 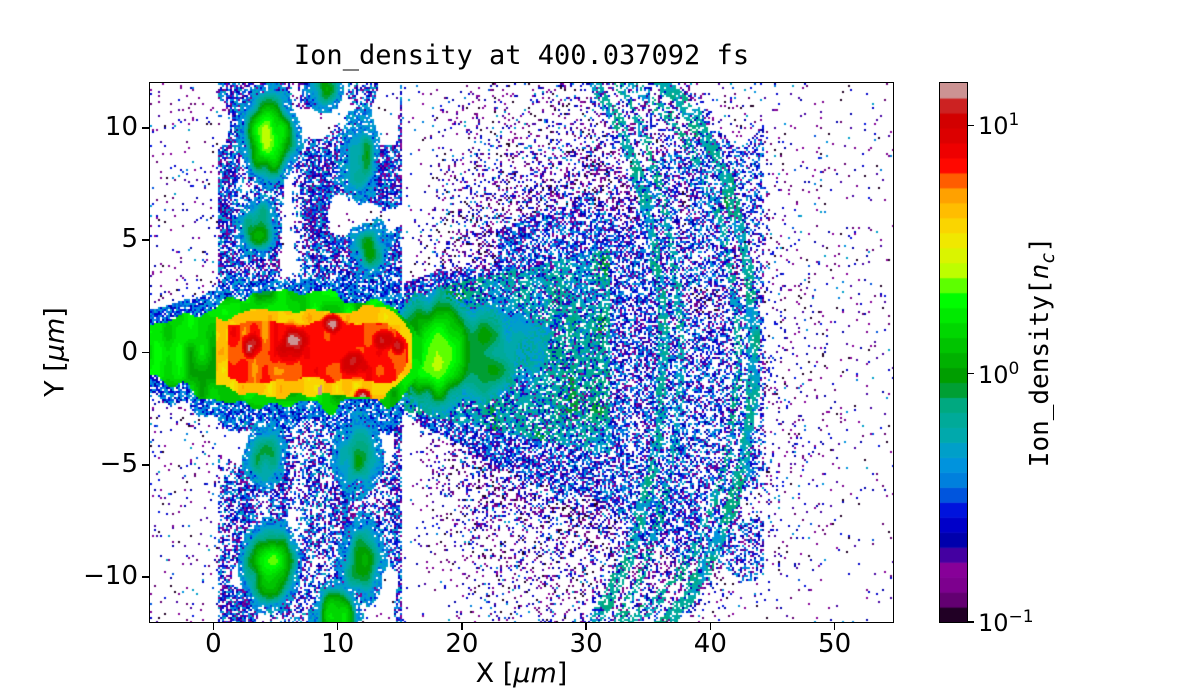 What do you see at coordinates (110, 576) in the screenshot?
I see `y-tick-label: −10` at bounding box center [110, 576].